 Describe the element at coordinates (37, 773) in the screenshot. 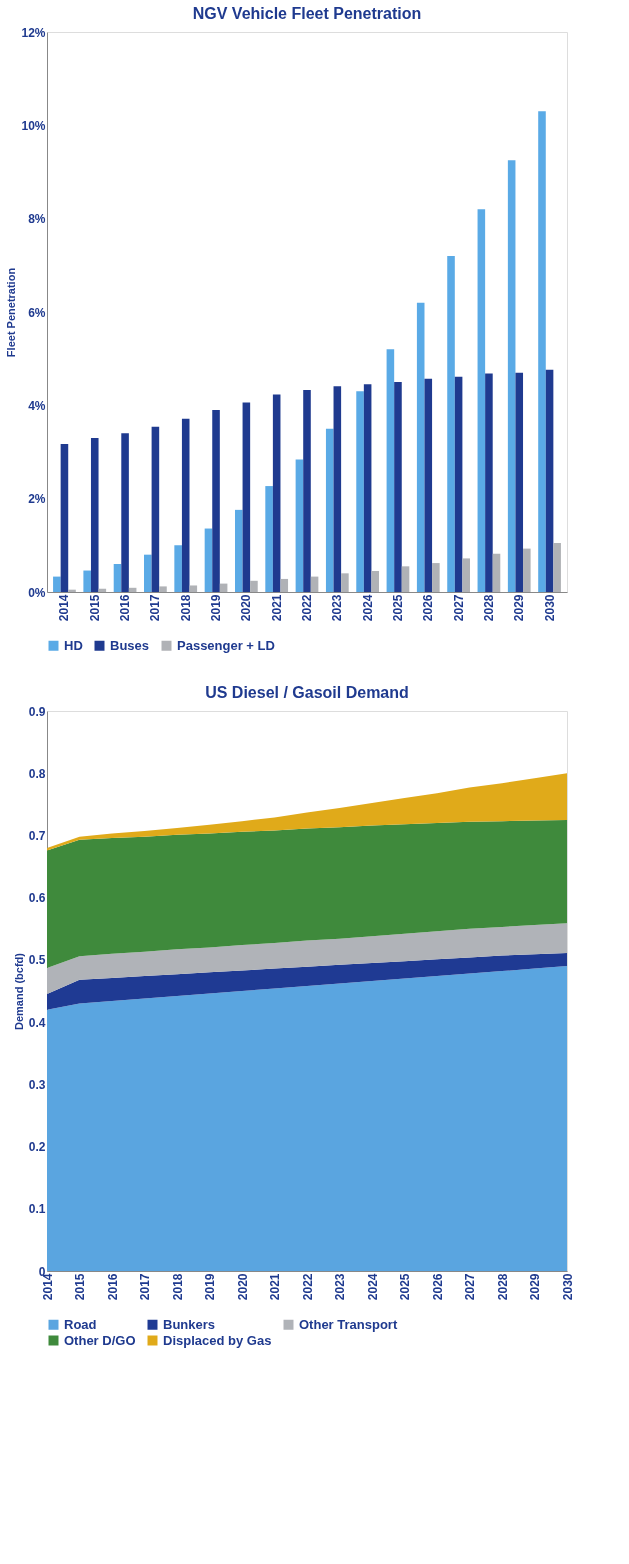

I see `y-tick-label: 0.8` at that location.